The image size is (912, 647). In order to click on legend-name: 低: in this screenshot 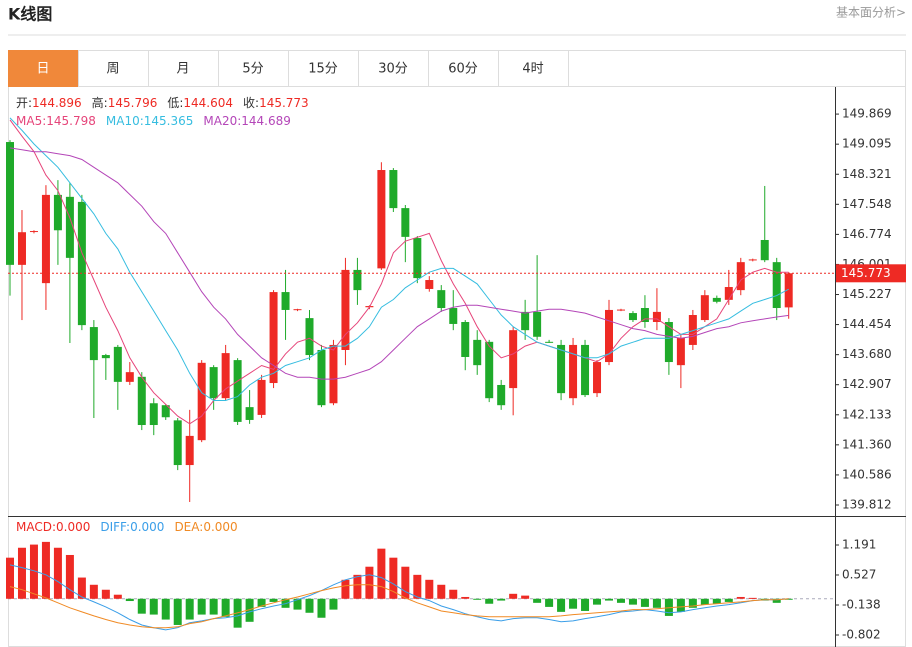, I will do `click(175, 103)`.